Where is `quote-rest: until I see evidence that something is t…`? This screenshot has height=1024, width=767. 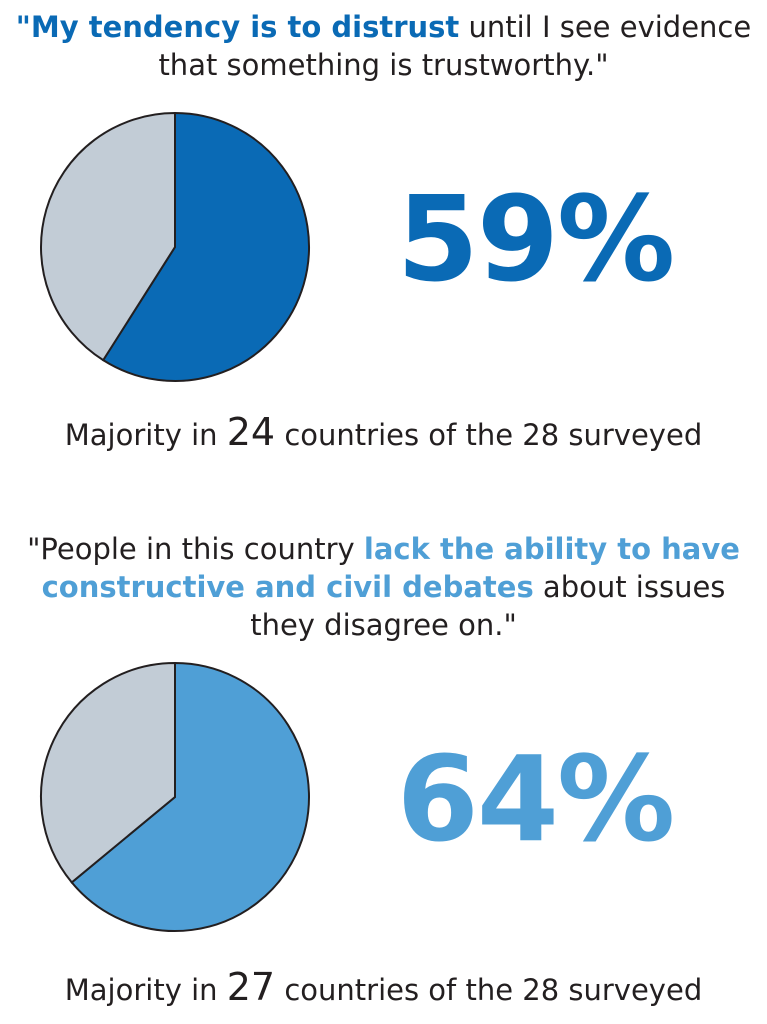 quote-rest: until I see evidence that something is t… is located at coordinates (455, 46).